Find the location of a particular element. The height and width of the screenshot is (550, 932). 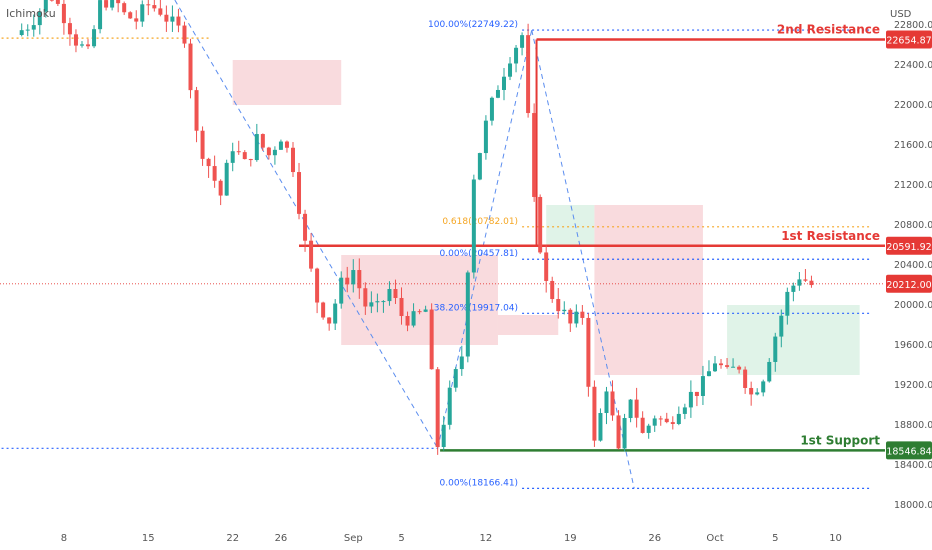

y-tick-label-11: 22400.00 is located at coordinates (913, 65).